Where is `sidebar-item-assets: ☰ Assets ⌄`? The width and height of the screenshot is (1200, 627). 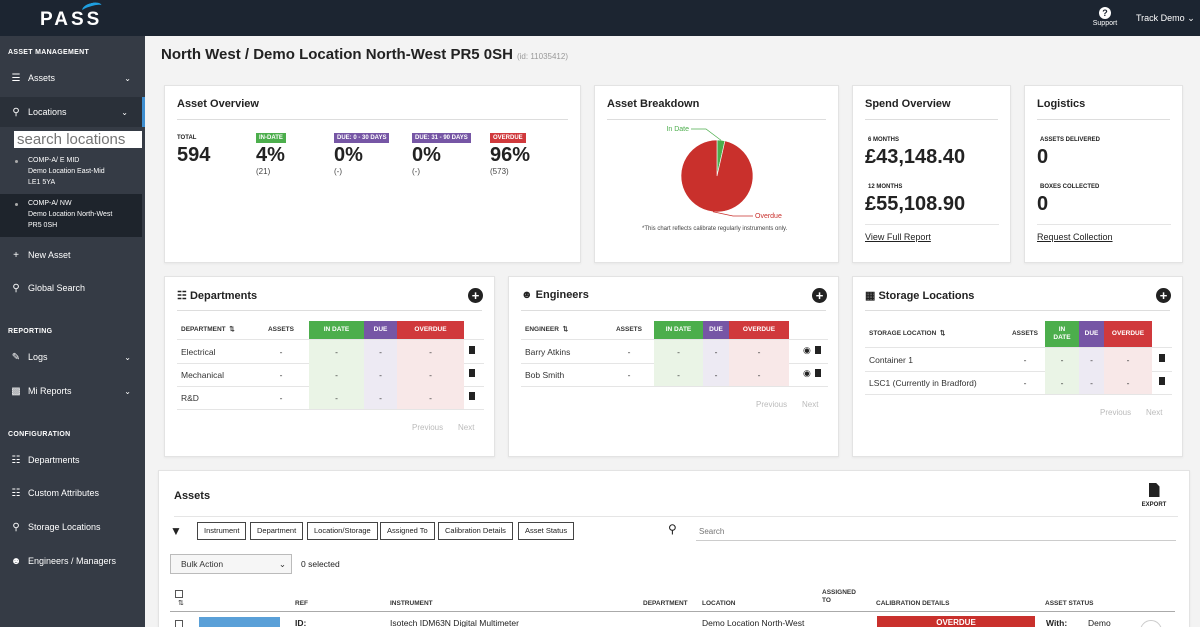
sidebar-item-assets: ☰ Assets ⌄ is located at coordinates (72, 78).